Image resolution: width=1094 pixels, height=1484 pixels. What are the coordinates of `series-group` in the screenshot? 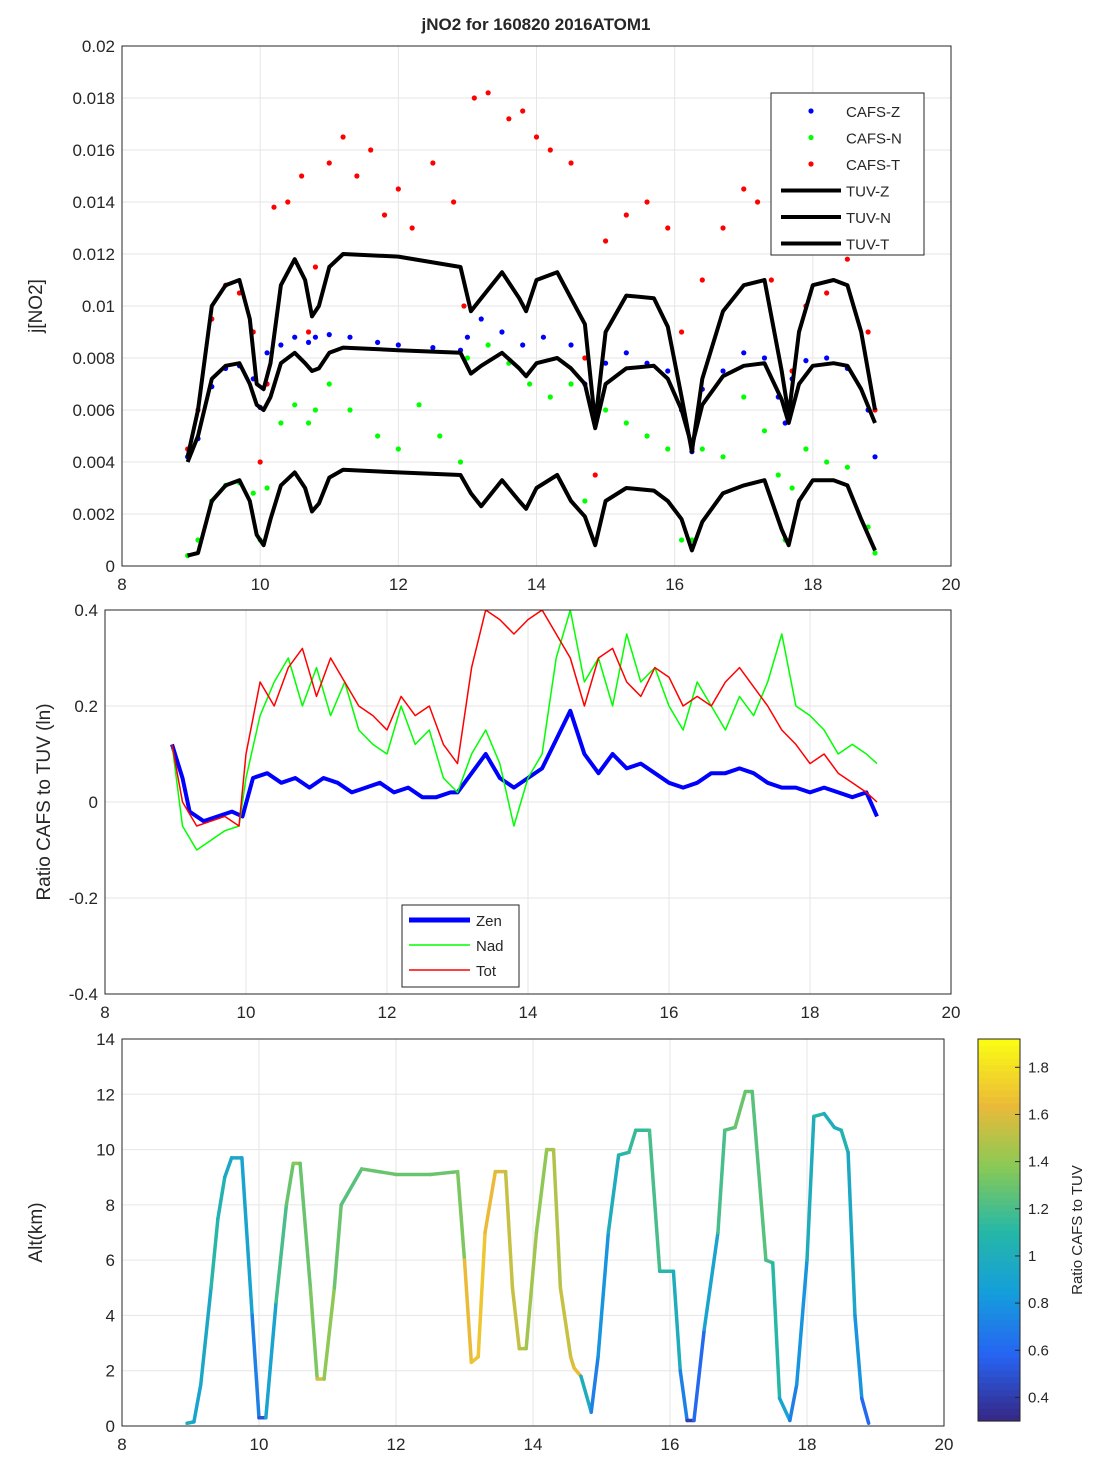 It's located at (528, 1257).